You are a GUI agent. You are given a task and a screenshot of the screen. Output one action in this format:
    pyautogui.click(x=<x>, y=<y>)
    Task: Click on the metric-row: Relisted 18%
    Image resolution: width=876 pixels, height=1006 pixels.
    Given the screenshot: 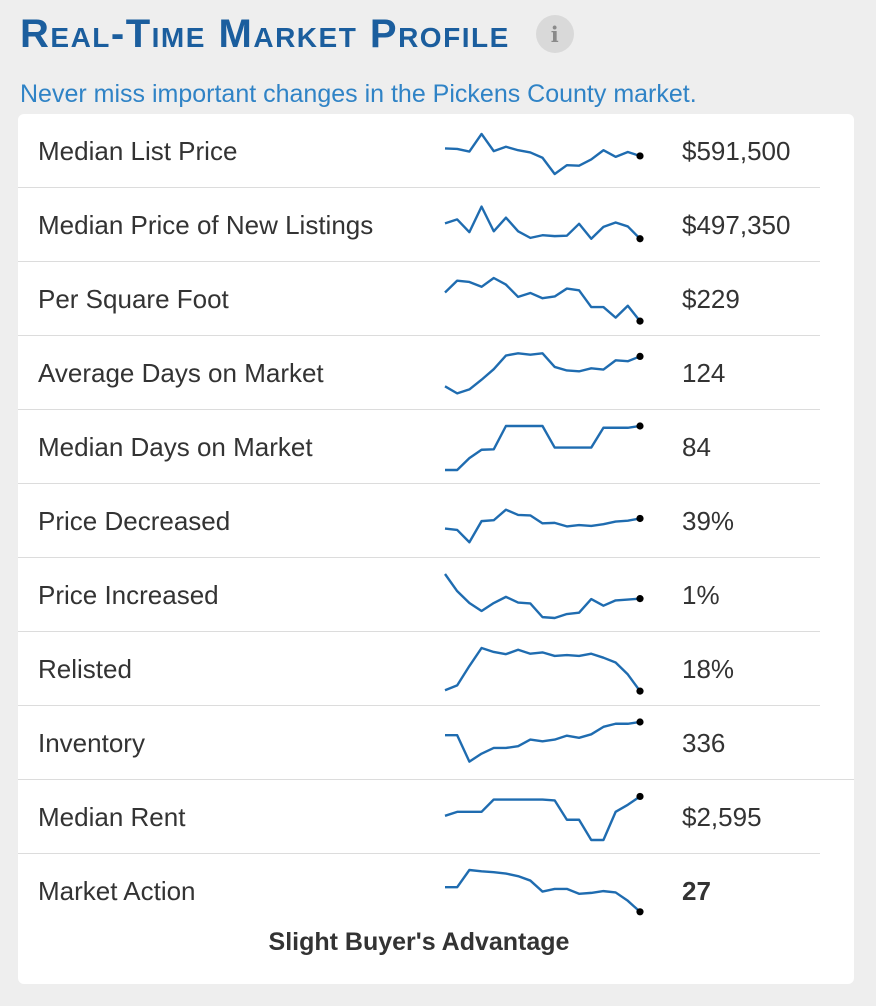 What is the action you would take?
    pyautogui.click(x=436, y=669)
    